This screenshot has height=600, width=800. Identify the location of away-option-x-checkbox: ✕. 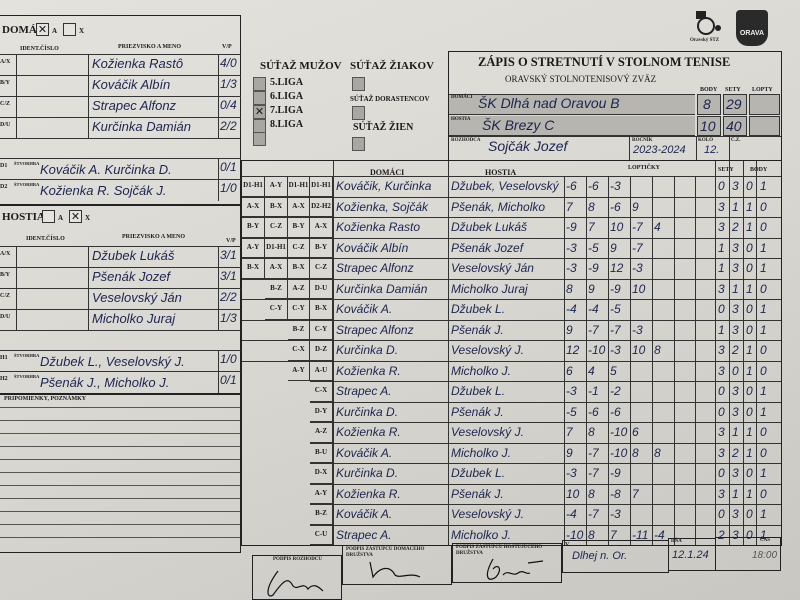
(75, 216).